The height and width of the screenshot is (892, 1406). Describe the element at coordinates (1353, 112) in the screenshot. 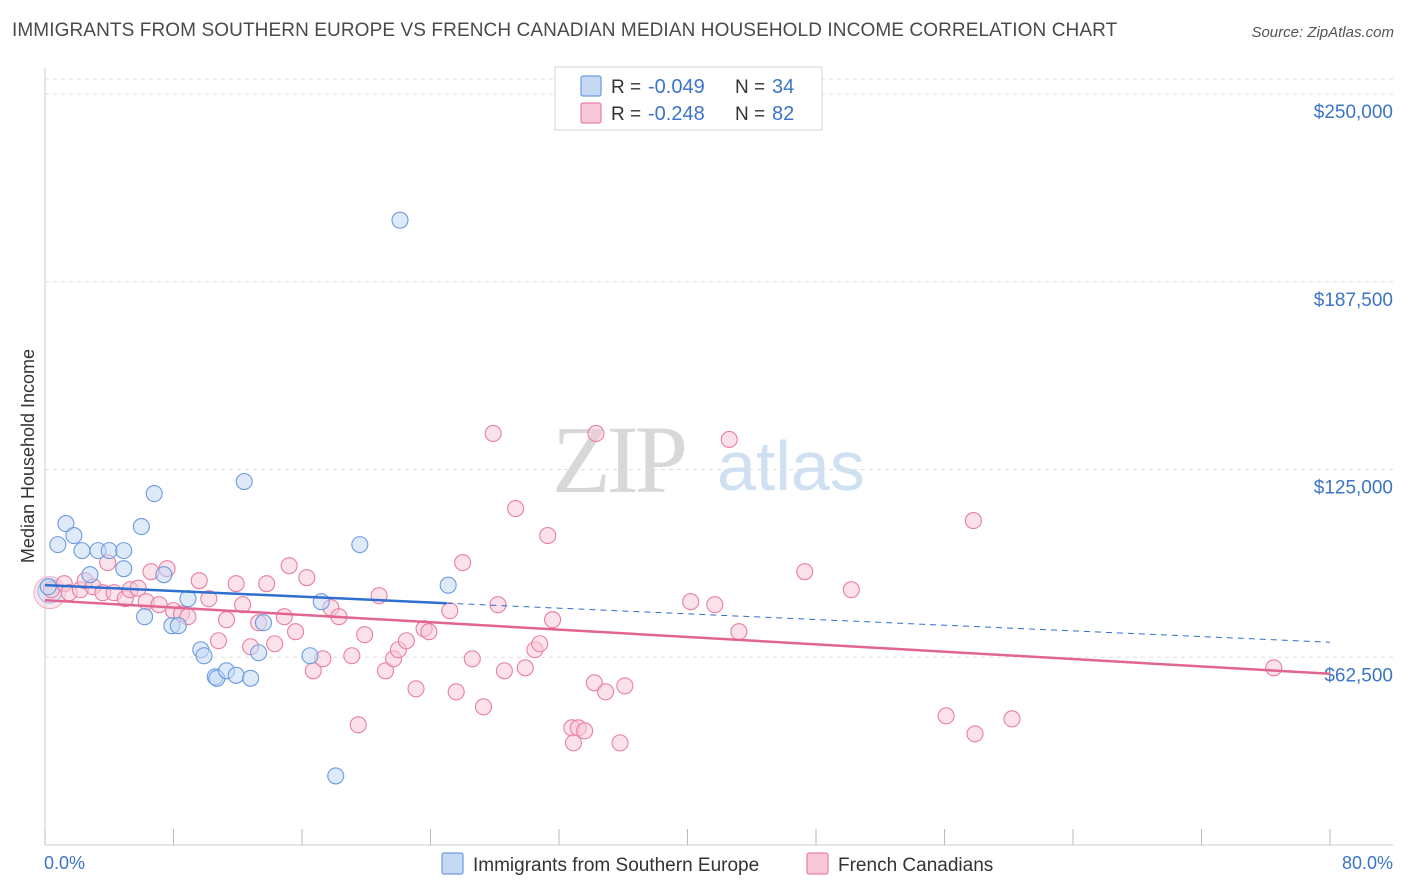

I see `y-tick-label: $250,000` at that location.